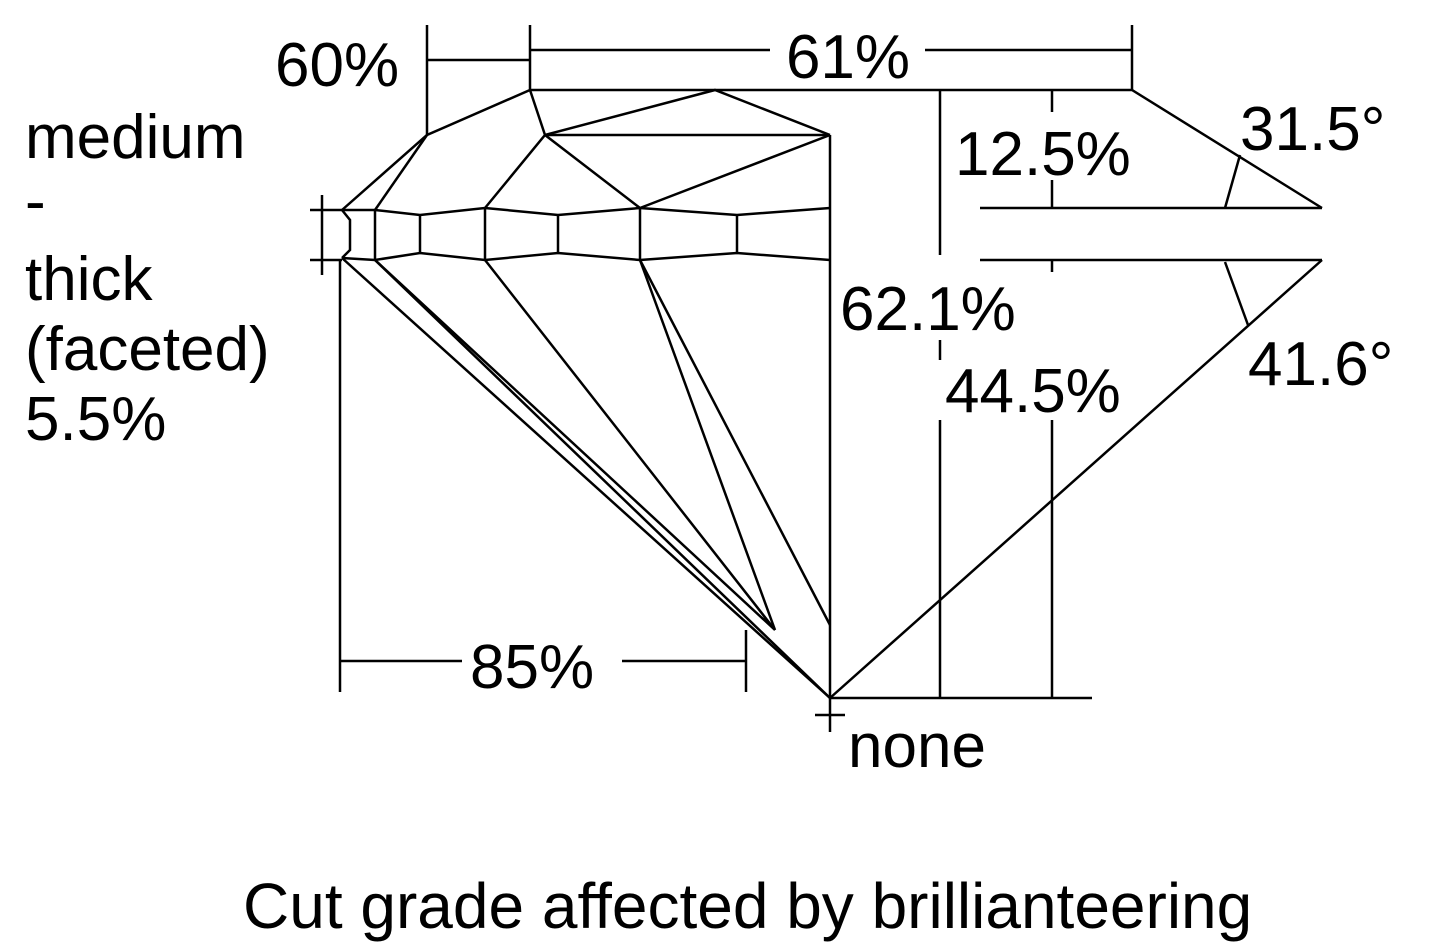  Describe the element at coordinates (95, 419) in the screenshot. I see `girdle-label: 5.5%` at that location.